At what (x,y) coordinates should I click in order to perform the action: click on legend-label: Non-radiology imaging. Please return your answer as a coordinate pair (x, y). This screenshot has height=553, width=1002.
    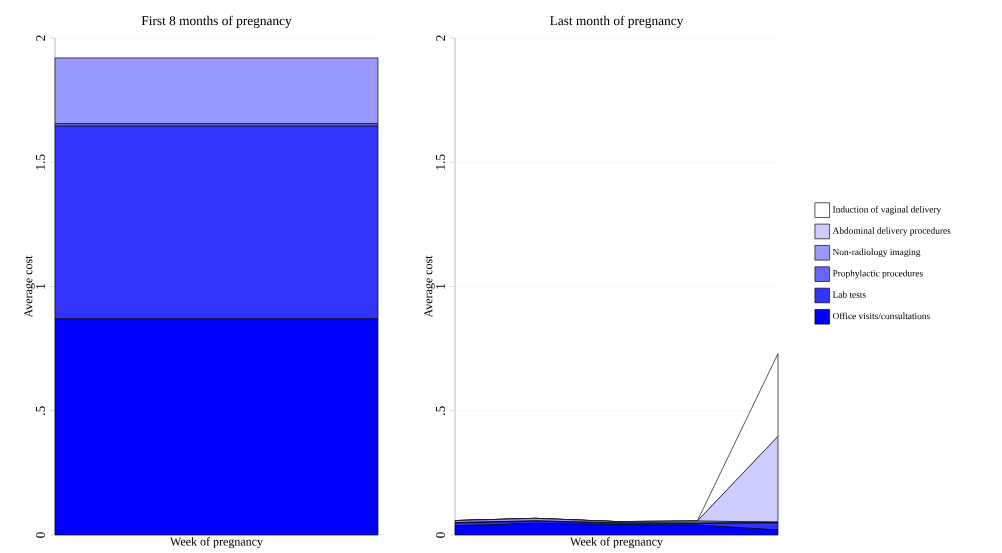
    Looking at the image, I should click on (876, 253).